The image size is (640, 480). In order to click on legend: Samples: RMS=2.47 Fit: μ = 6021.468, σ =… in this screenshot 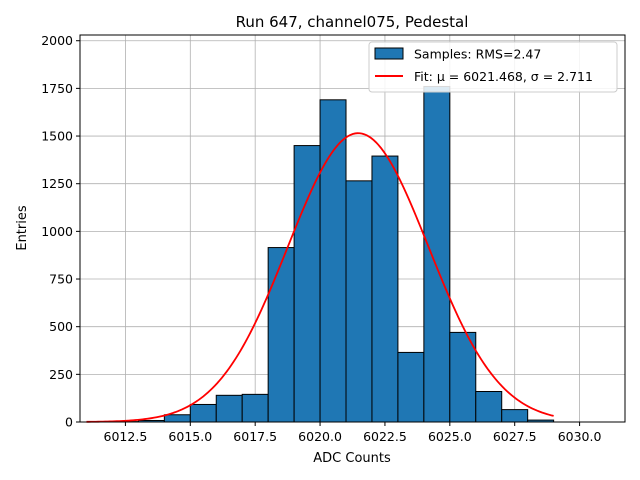, I will do `click(493, 67)`.